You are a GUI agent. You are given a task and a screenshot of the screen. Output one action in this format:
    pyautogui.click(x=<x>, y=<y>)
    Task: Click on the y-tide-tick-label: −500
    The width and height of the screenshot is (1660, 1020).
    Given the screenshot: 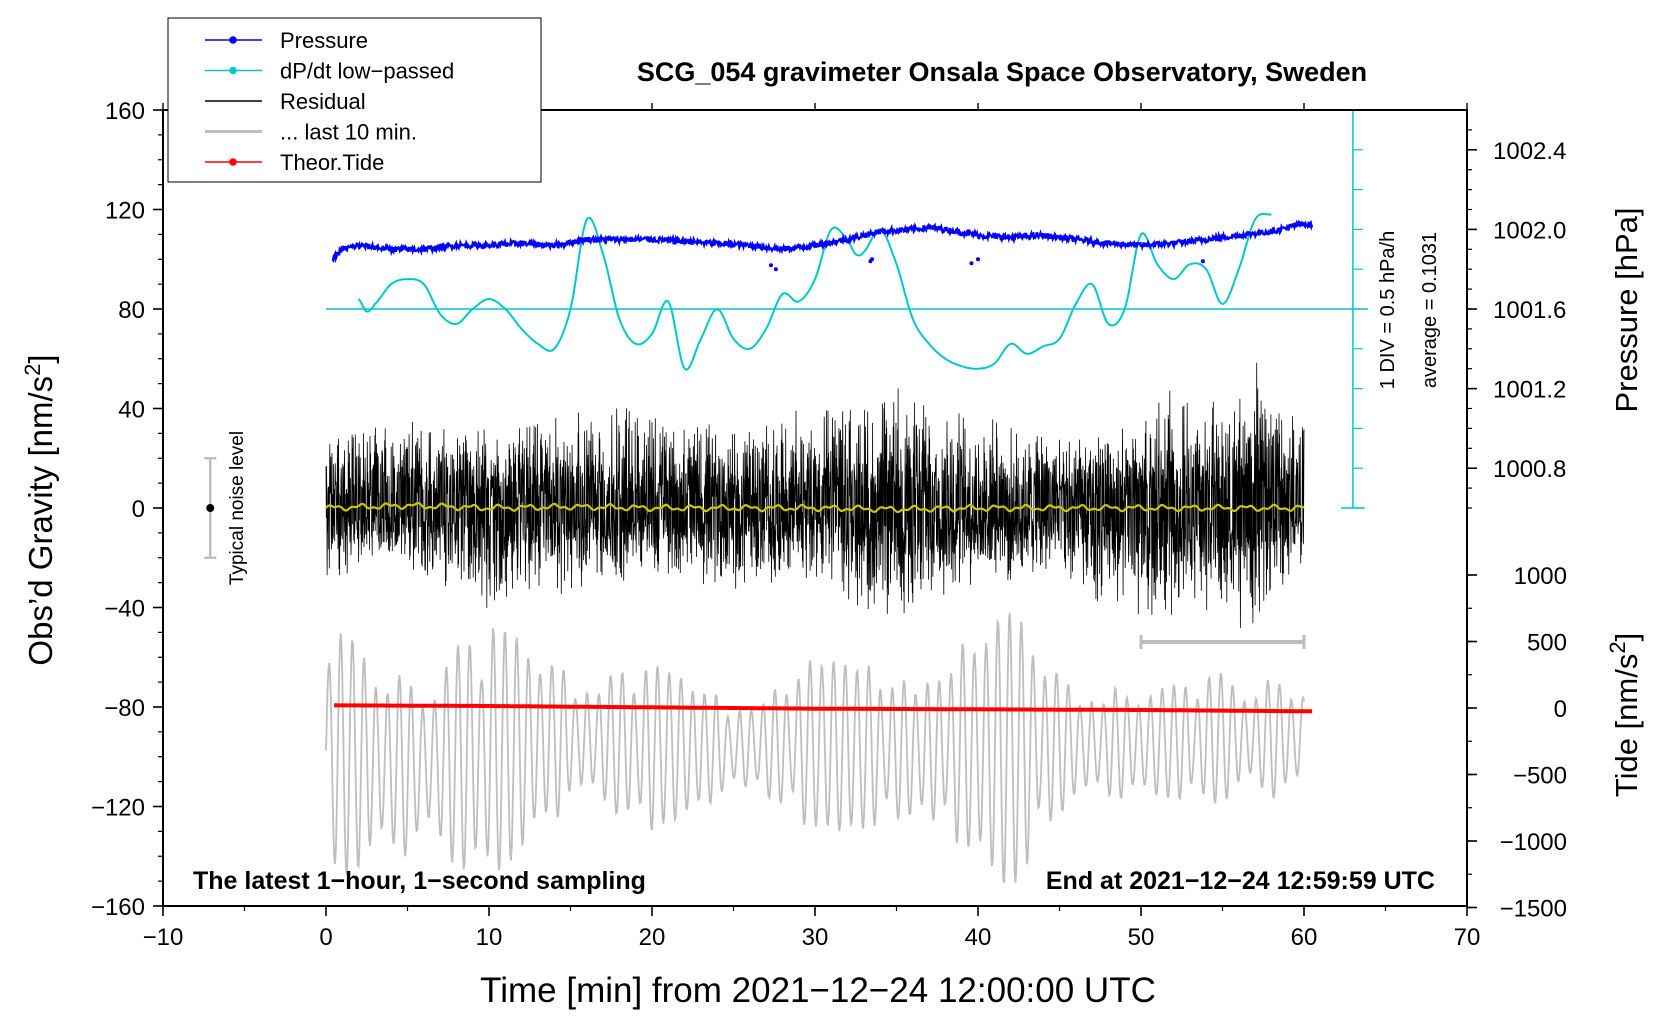 What is the action you would take?
    pyautogui.click(x=1540, y=776)
    